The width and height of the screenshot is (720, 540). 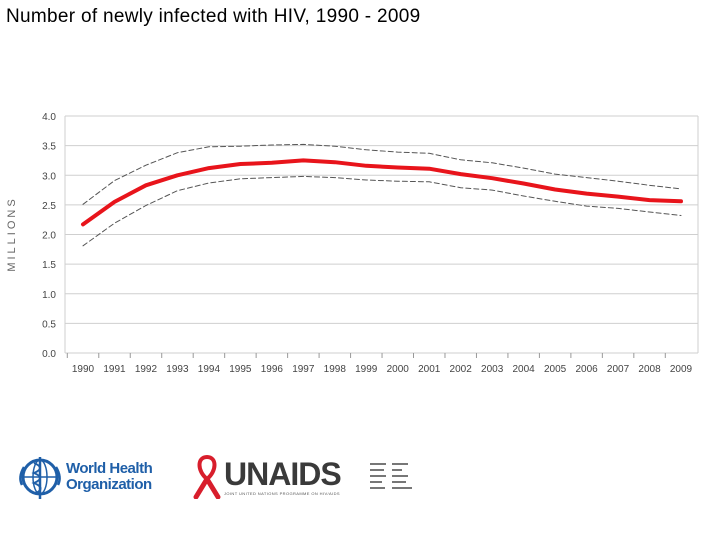 I want to click on y-tick-label: 3.0, so click(x=49, y=176).